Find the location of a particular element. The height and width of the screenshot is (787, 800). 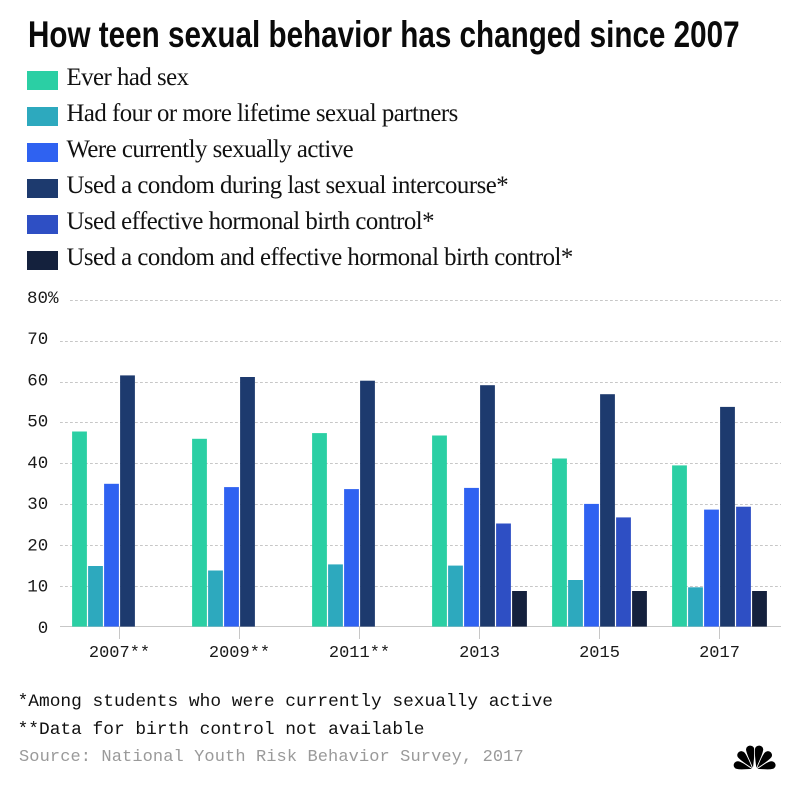

svg-text: 30 is located at coordinates (37, 505).